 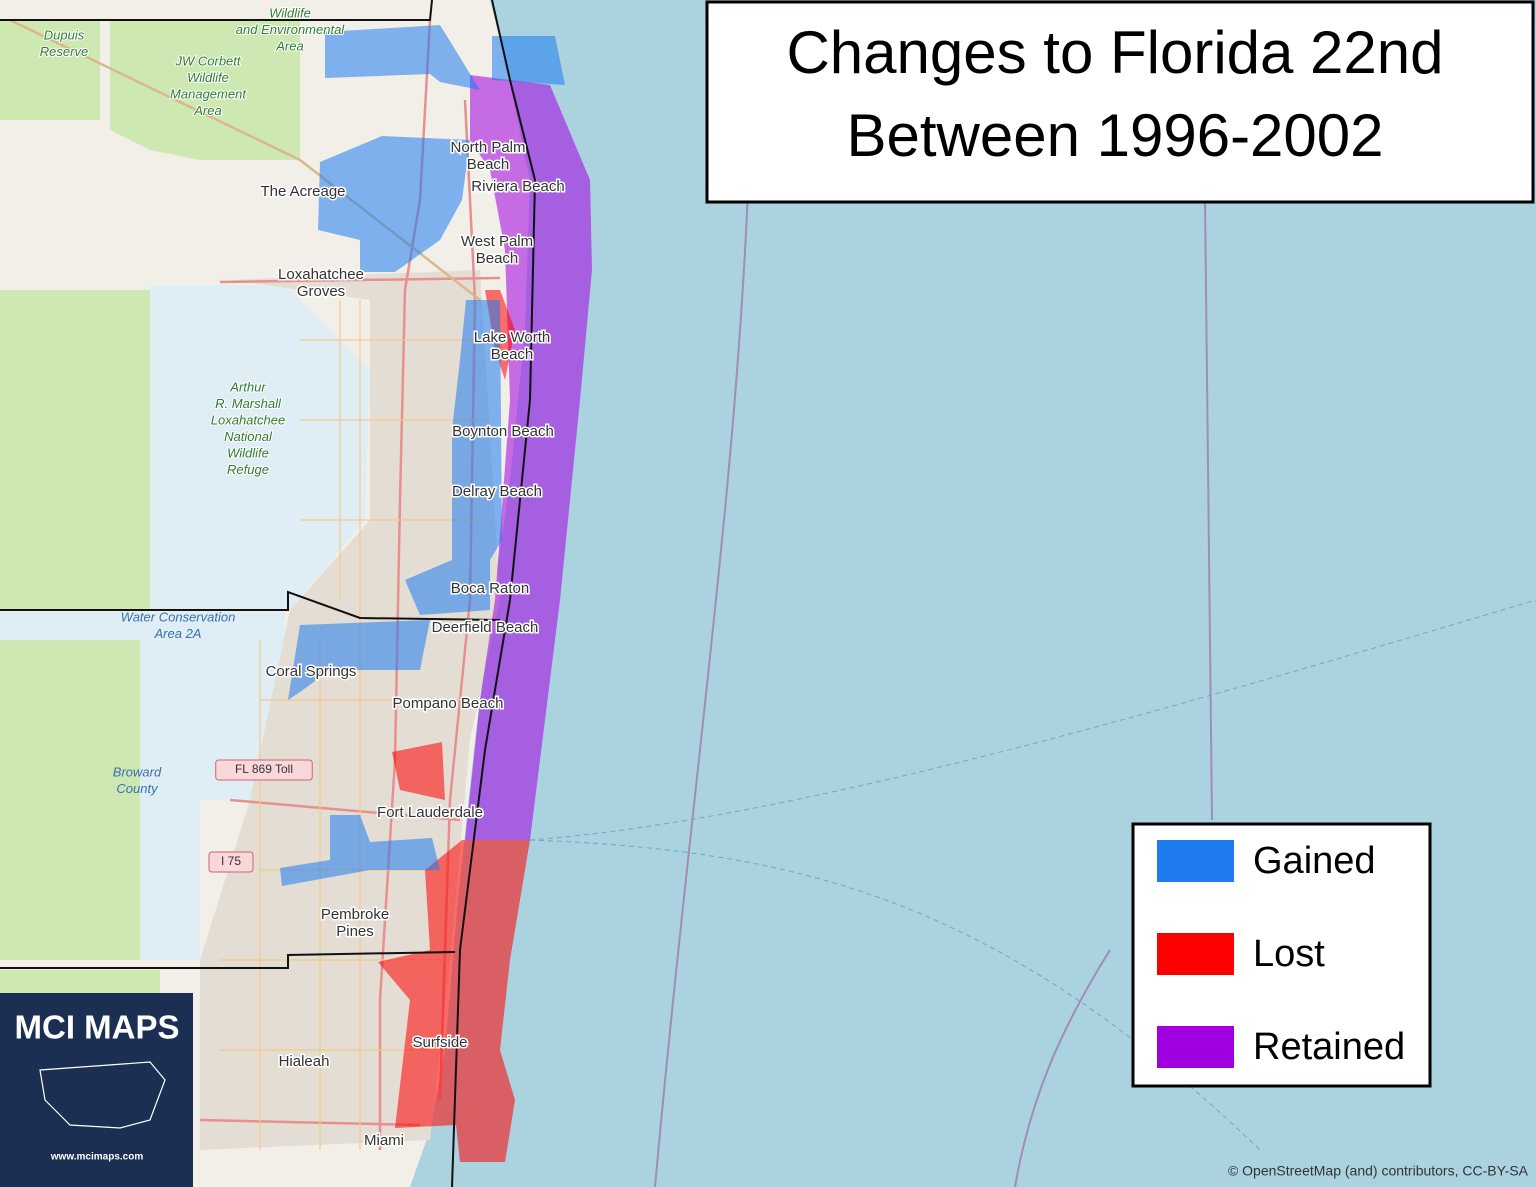 What do you see at coordinates (355, 914) in the screenshot?
I see `place-label: Pembroke` at bounding box center [355, 914].